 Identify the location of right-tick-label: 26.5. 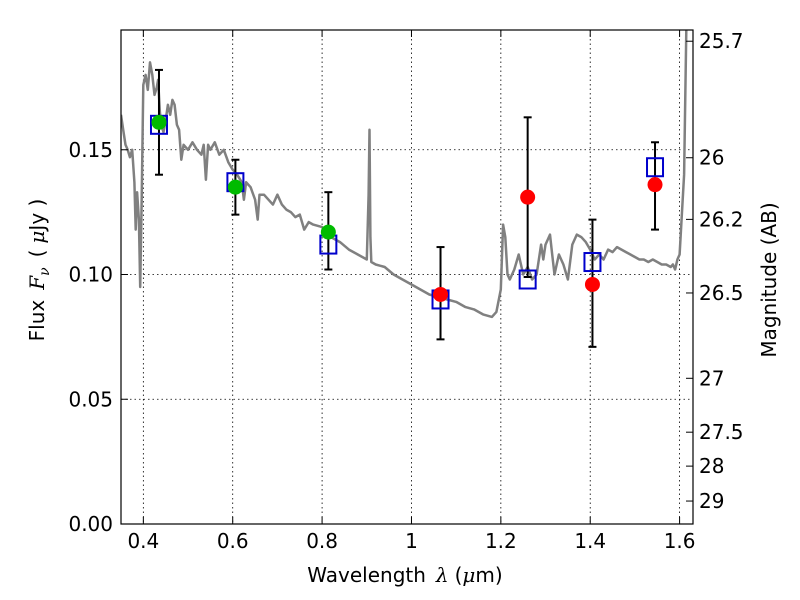
(721, 293).